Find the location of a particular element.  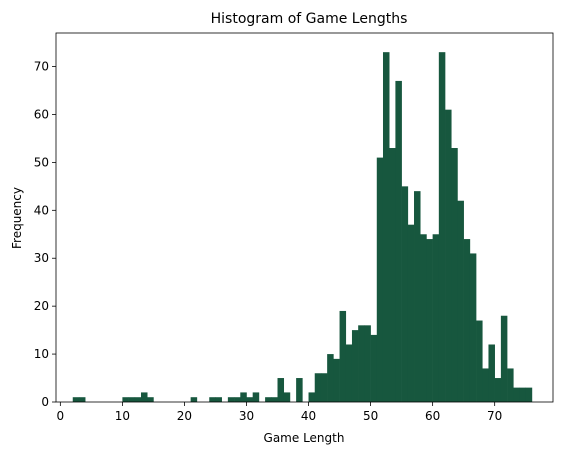

x-tick-label: 70 is located at coordinates (494, 416).